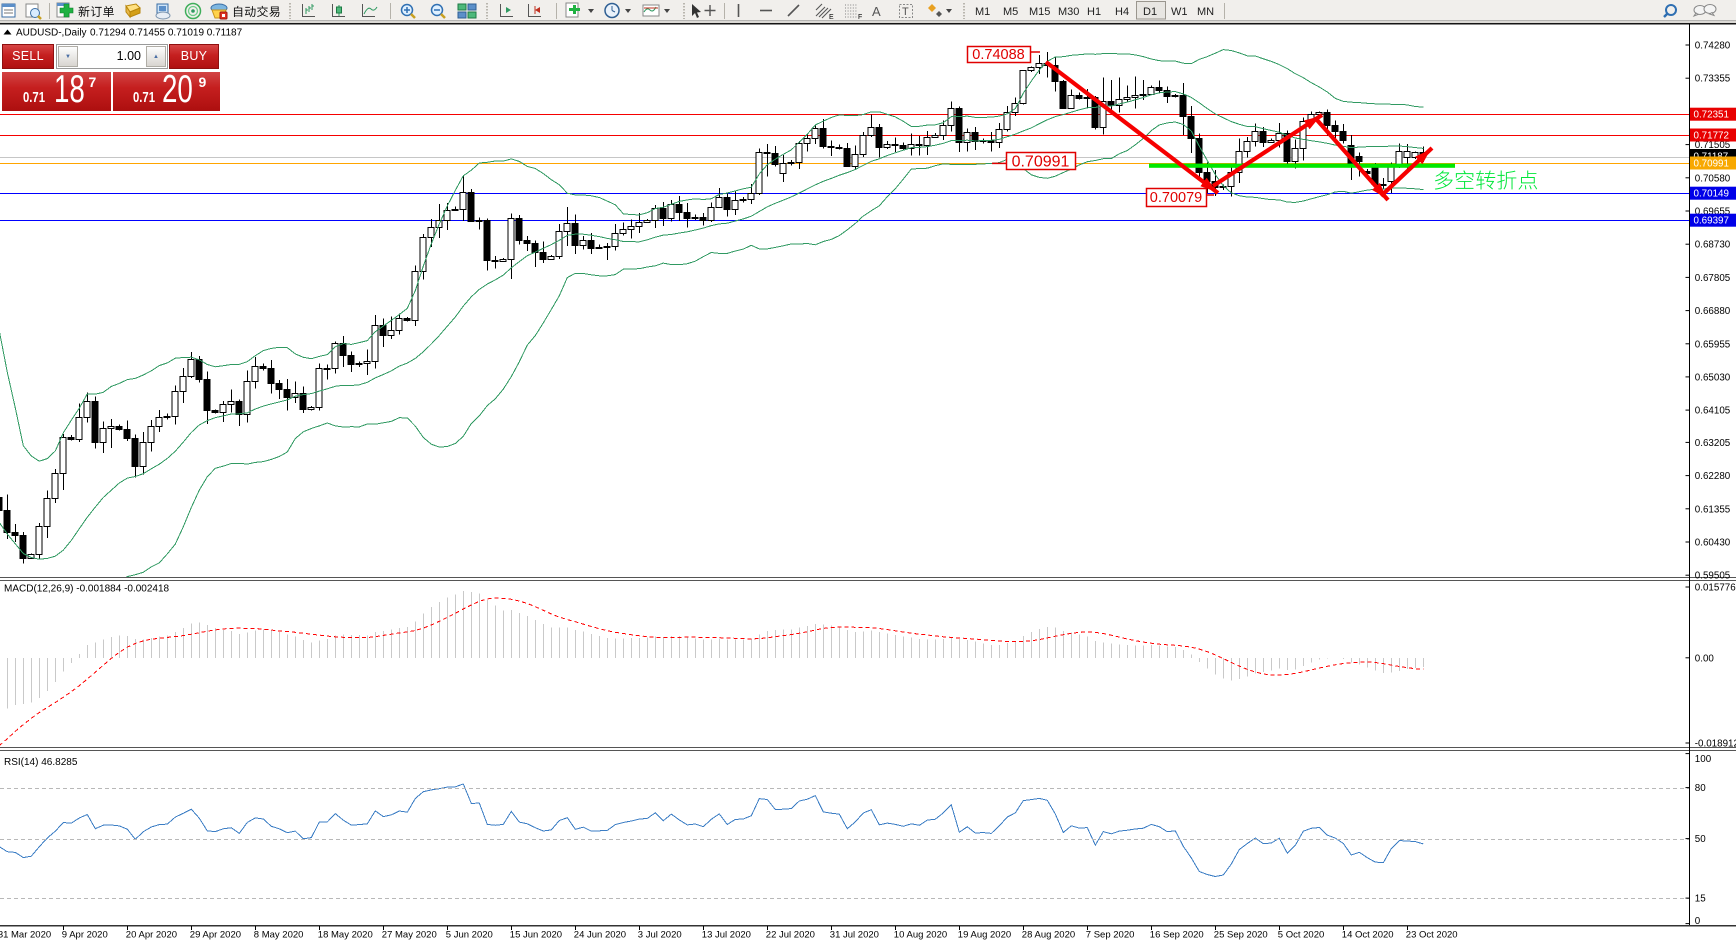  Describe the element at coordinates (876, 11) in the screenshot. I see `svg-text: A` at that location.